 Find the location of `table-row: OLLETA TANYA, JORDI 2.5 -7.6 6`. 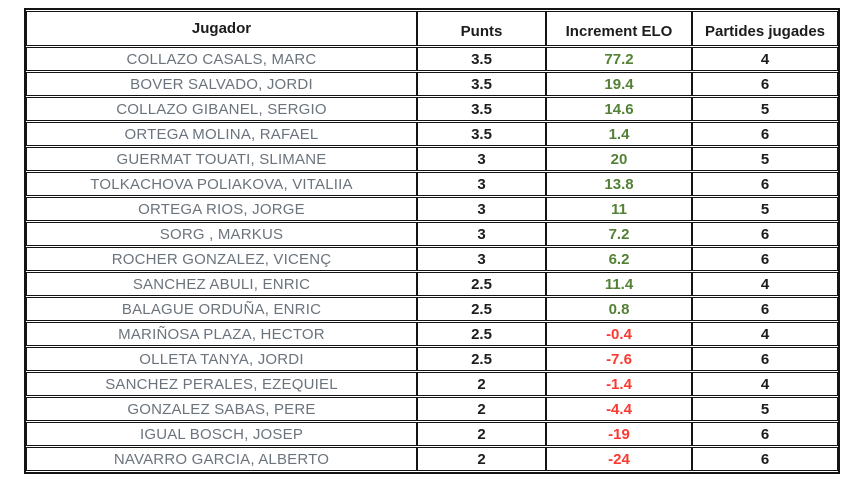

table-row: OLLETA TANYA, JORDI 2.5 -7.6 6 is located at coordinates (432, 359).